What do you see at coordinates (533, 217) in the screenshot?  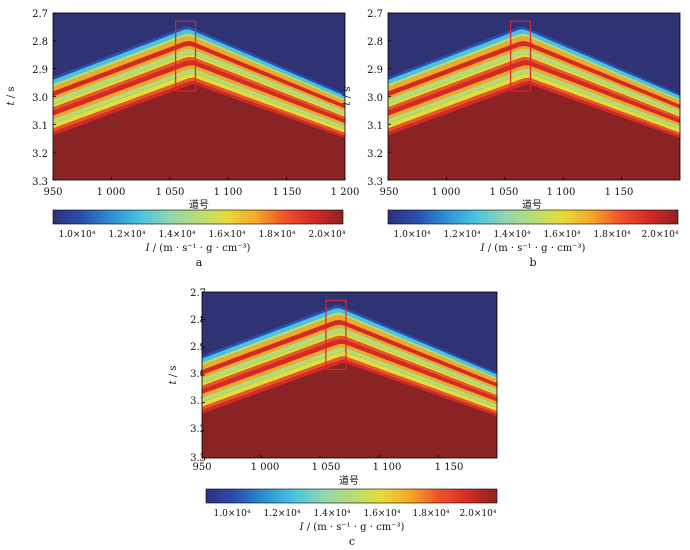 I see `panel-b-colorbar-gradient` at bounding box center [533, 217].